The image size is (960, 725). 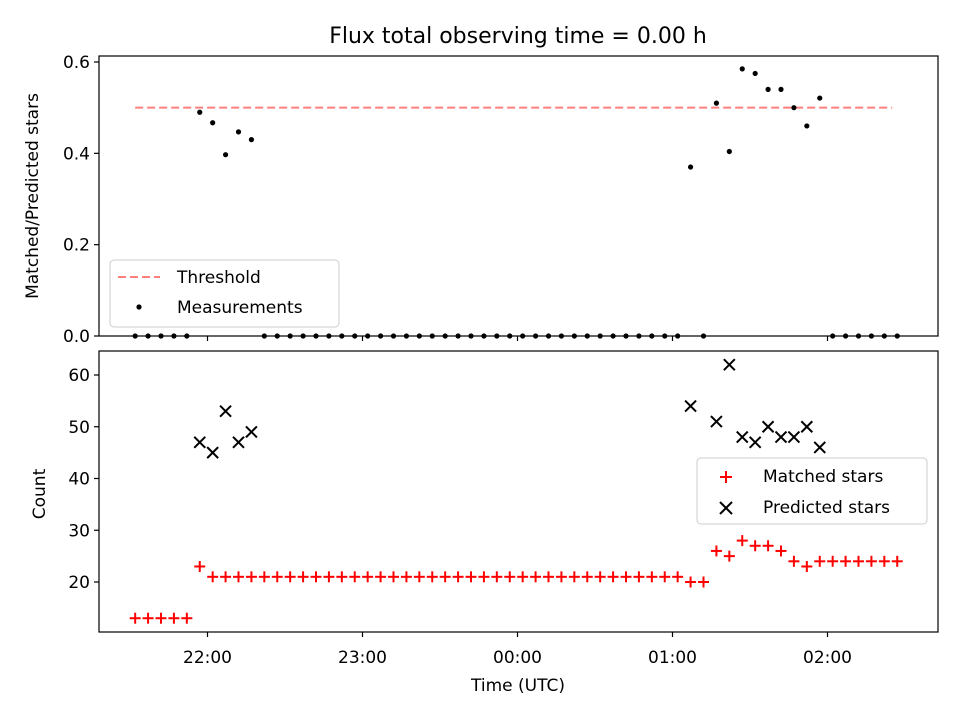 I want to click on x-tick-label: 00:00, so click(x=517, y=658).